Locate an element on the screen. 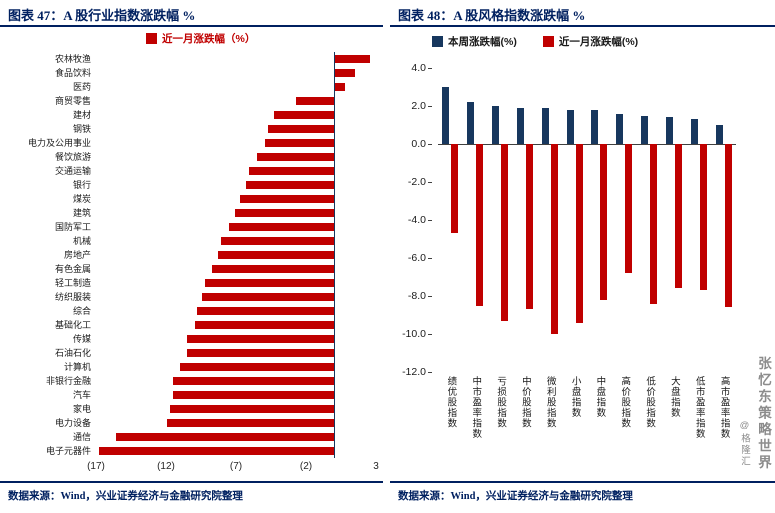  style-y-axis: 4.0 2.0 0.0 -2.0 -4.0 -6.0 -8.0 -10.0 -12.0 is located at coordinates (412, 220).